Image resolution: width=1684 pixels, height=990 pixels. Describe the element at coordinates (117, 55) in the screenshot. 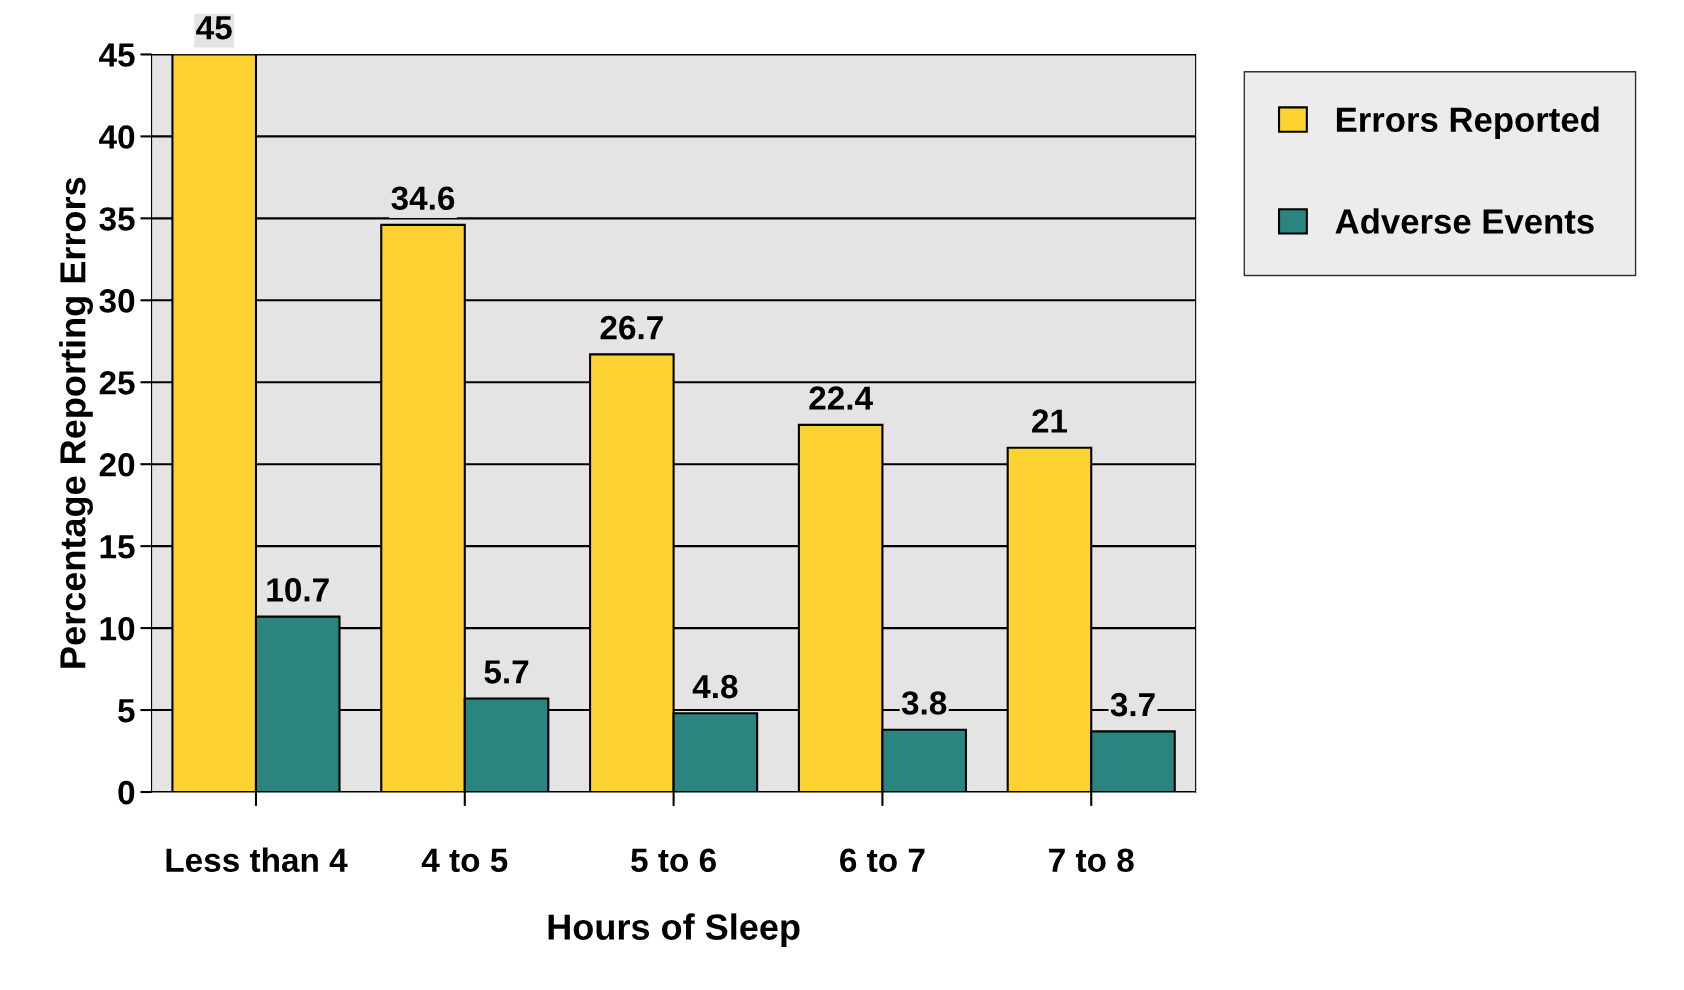

I see `y-tick-label: 45` at that location.